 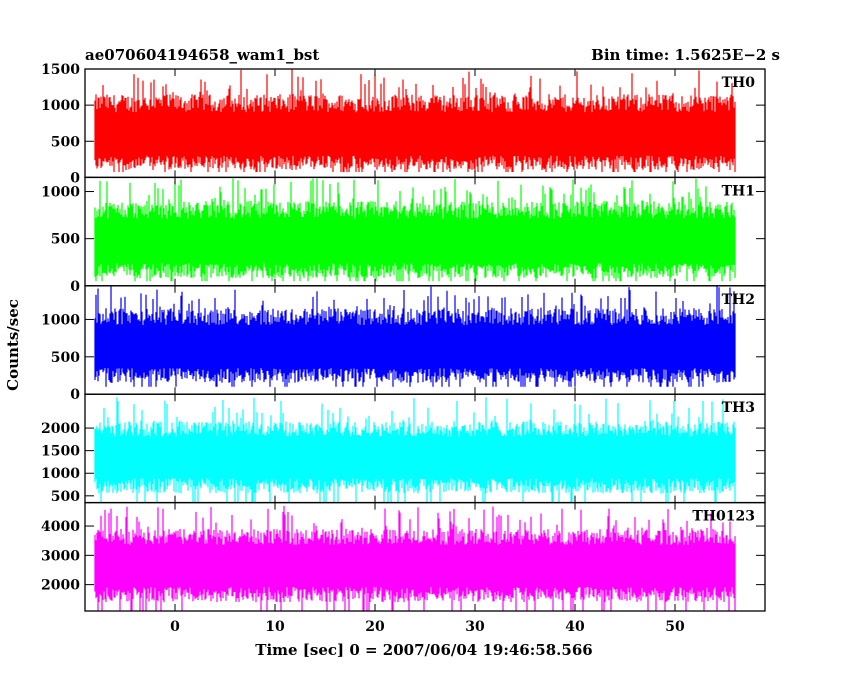 What do you see at coordinates (738, 191) in the screenshot?
I see `panel-label-th1: TH1` at bounding box center [738, 191].